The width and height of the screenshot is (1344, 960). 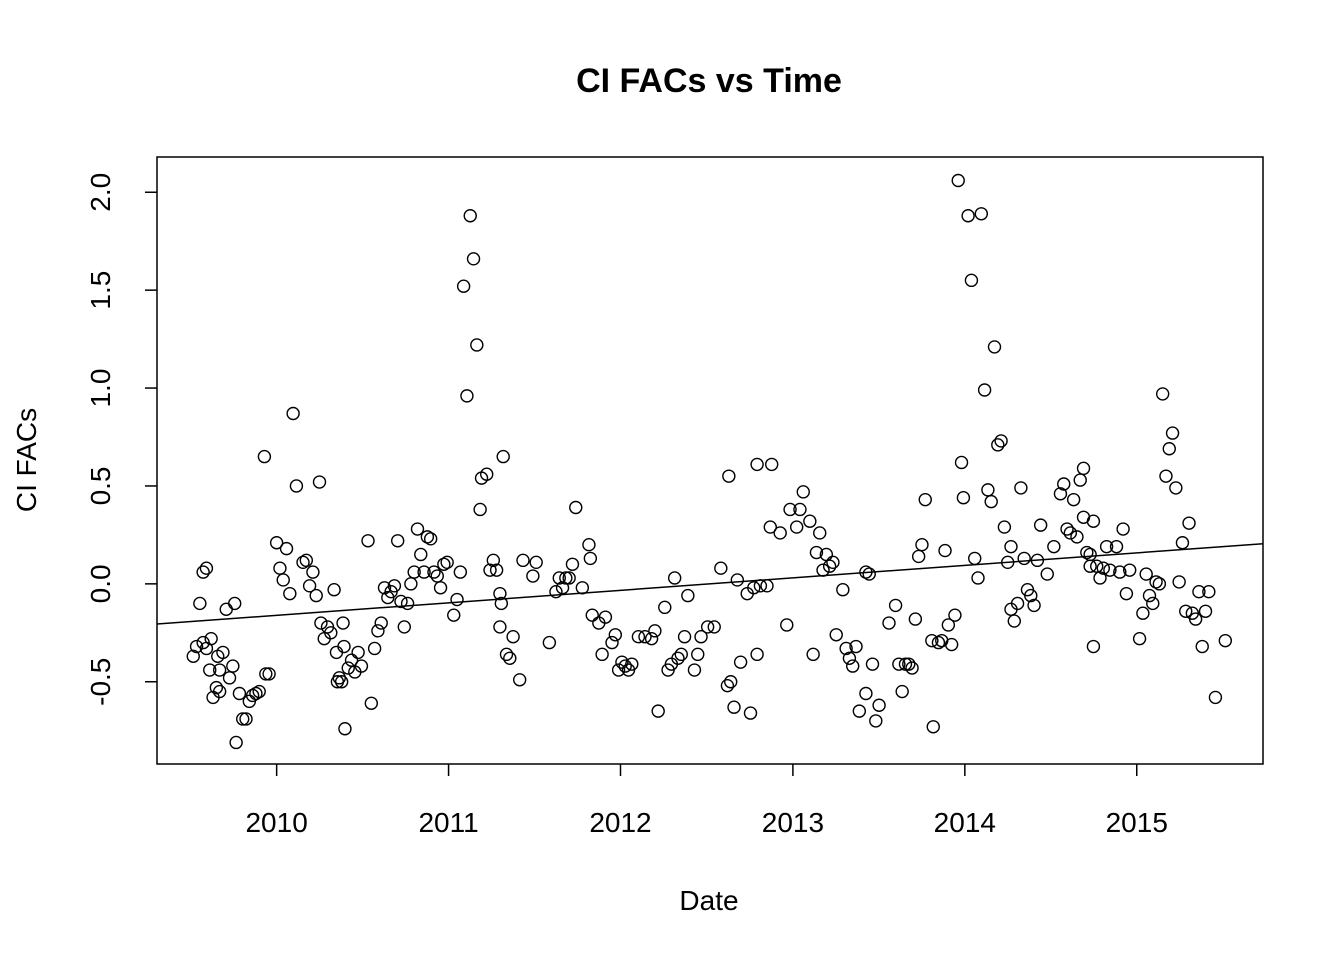 I want to click on x-tick-label: 2011, so click(x=448, y=822).